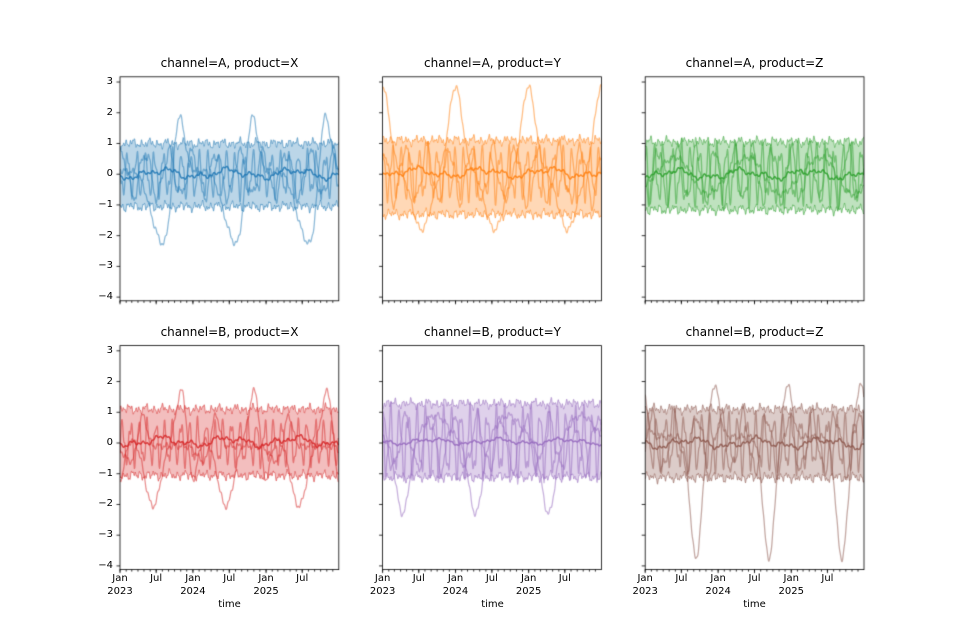 This screenshot has width=960, height=640. Describe the element at coordinates (229, 332) in the screenshot. I see `panel-title-channelB-productX: channel=B, product=X` at that location.